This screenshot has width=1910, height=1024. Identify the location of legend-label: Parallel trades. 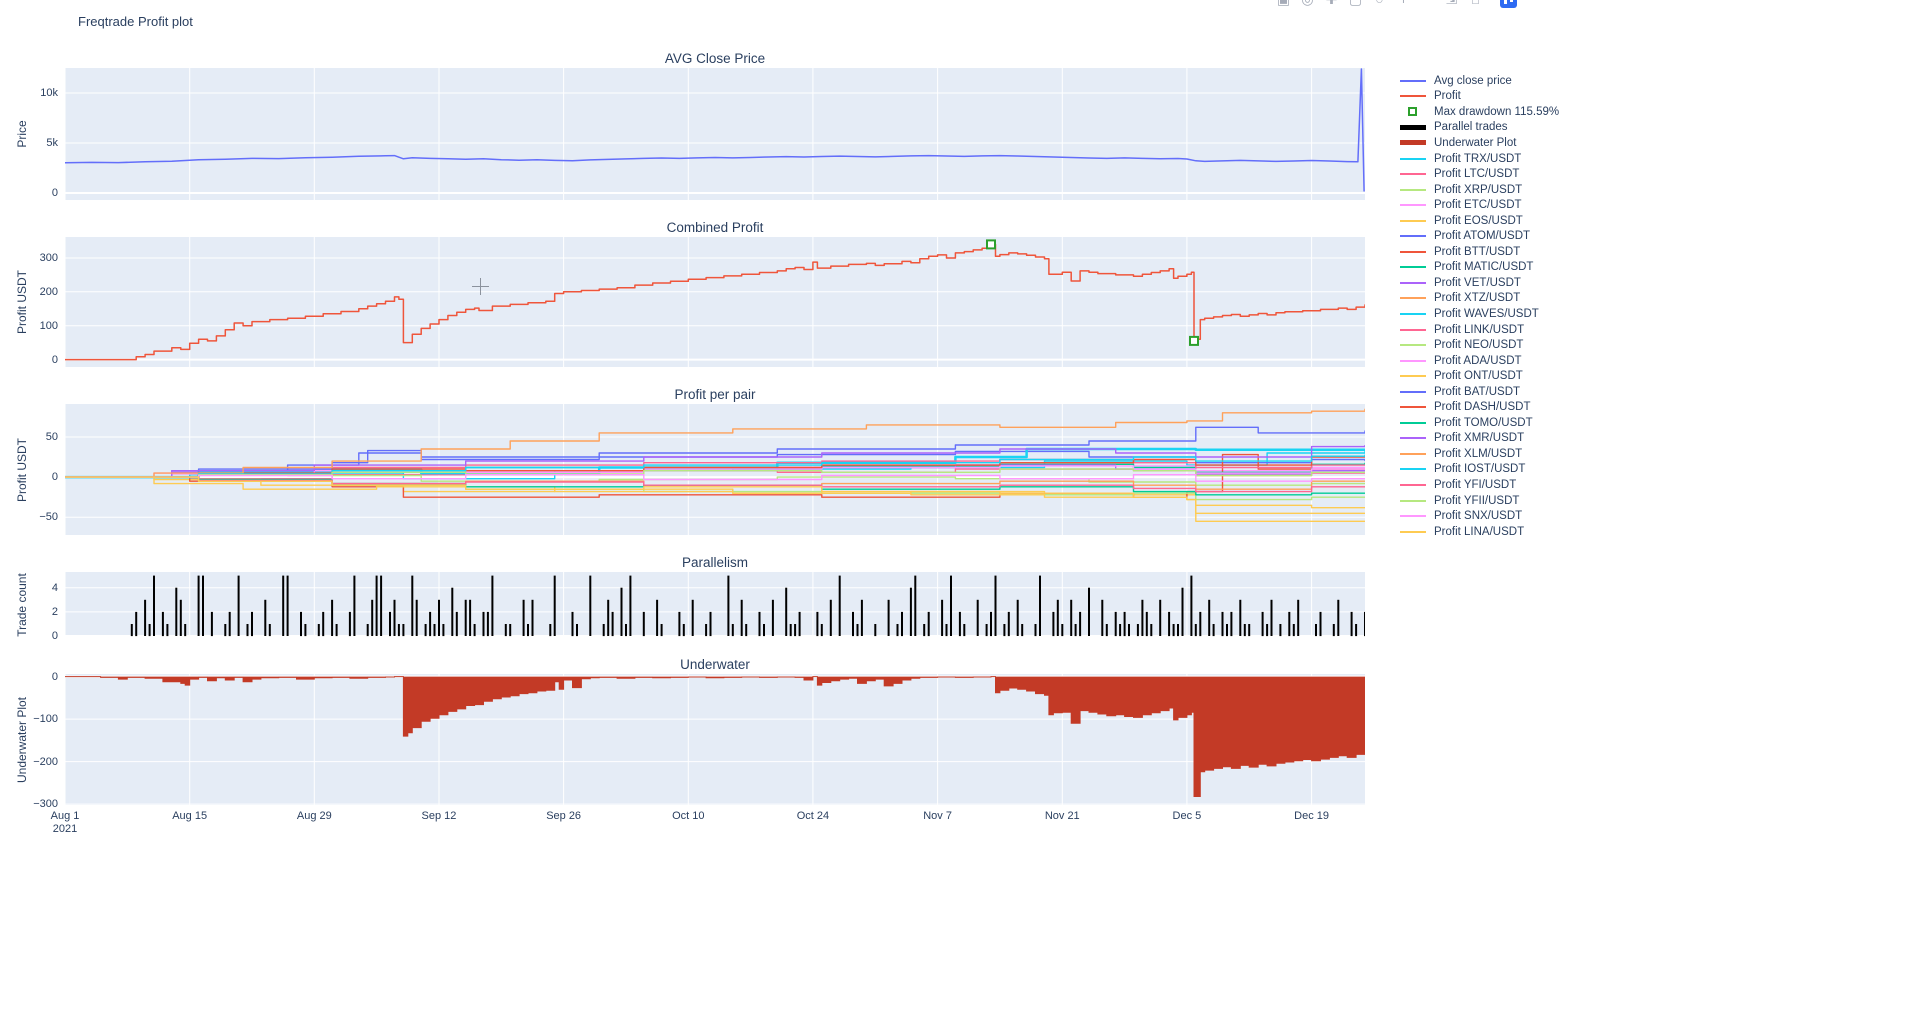
(1471, 127).